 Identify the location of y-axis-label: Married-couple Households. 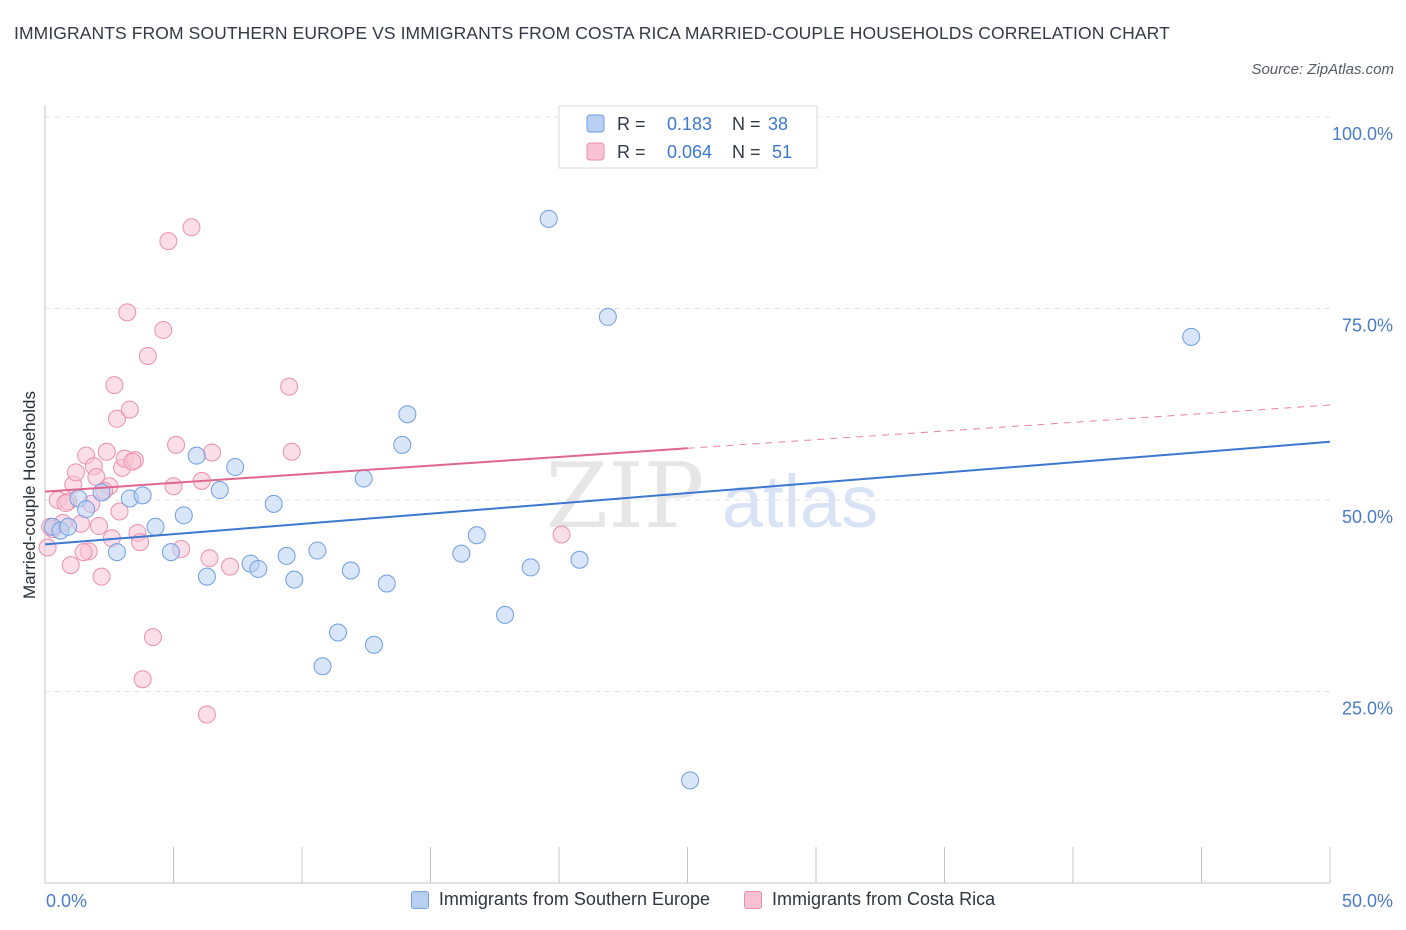
(29, 495).